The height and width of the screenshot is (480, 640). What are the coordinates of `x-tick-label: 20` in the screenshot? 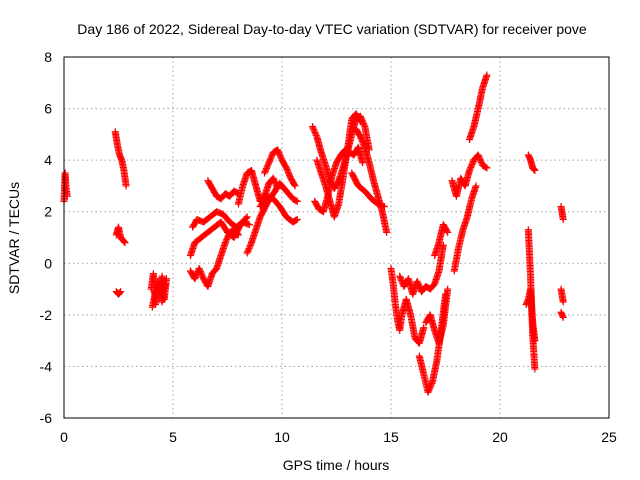 It's located at (500, 437).